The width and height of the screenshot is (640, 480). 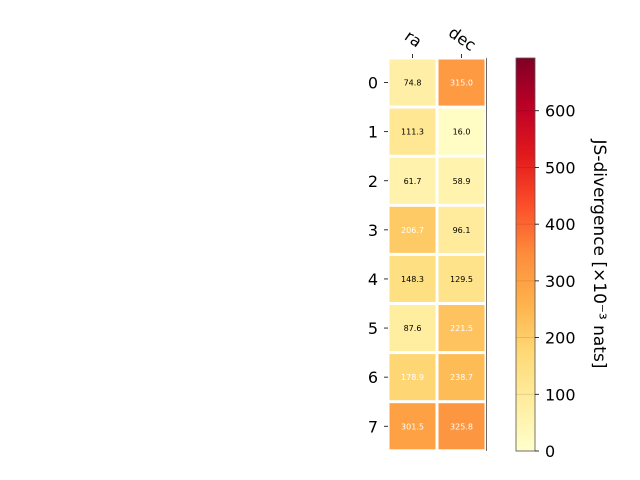 I want to click on y-tick-label: 4, so click(x=373, y=279).